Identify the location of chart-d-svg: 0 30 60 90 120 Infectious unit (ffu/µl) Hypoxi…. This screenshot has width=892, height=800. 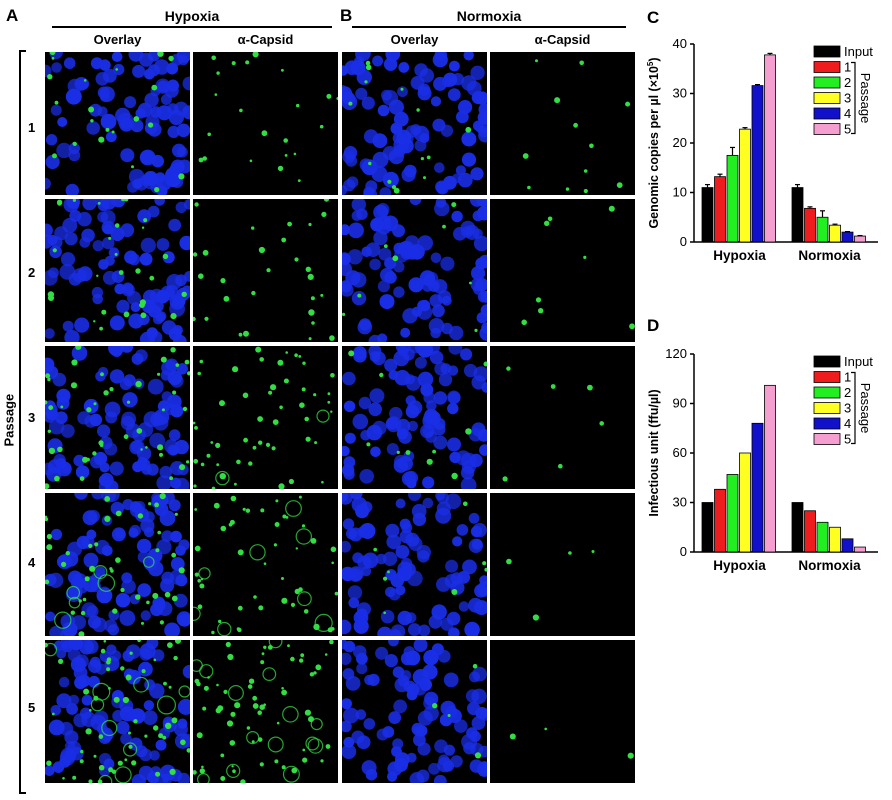
(762, 459).